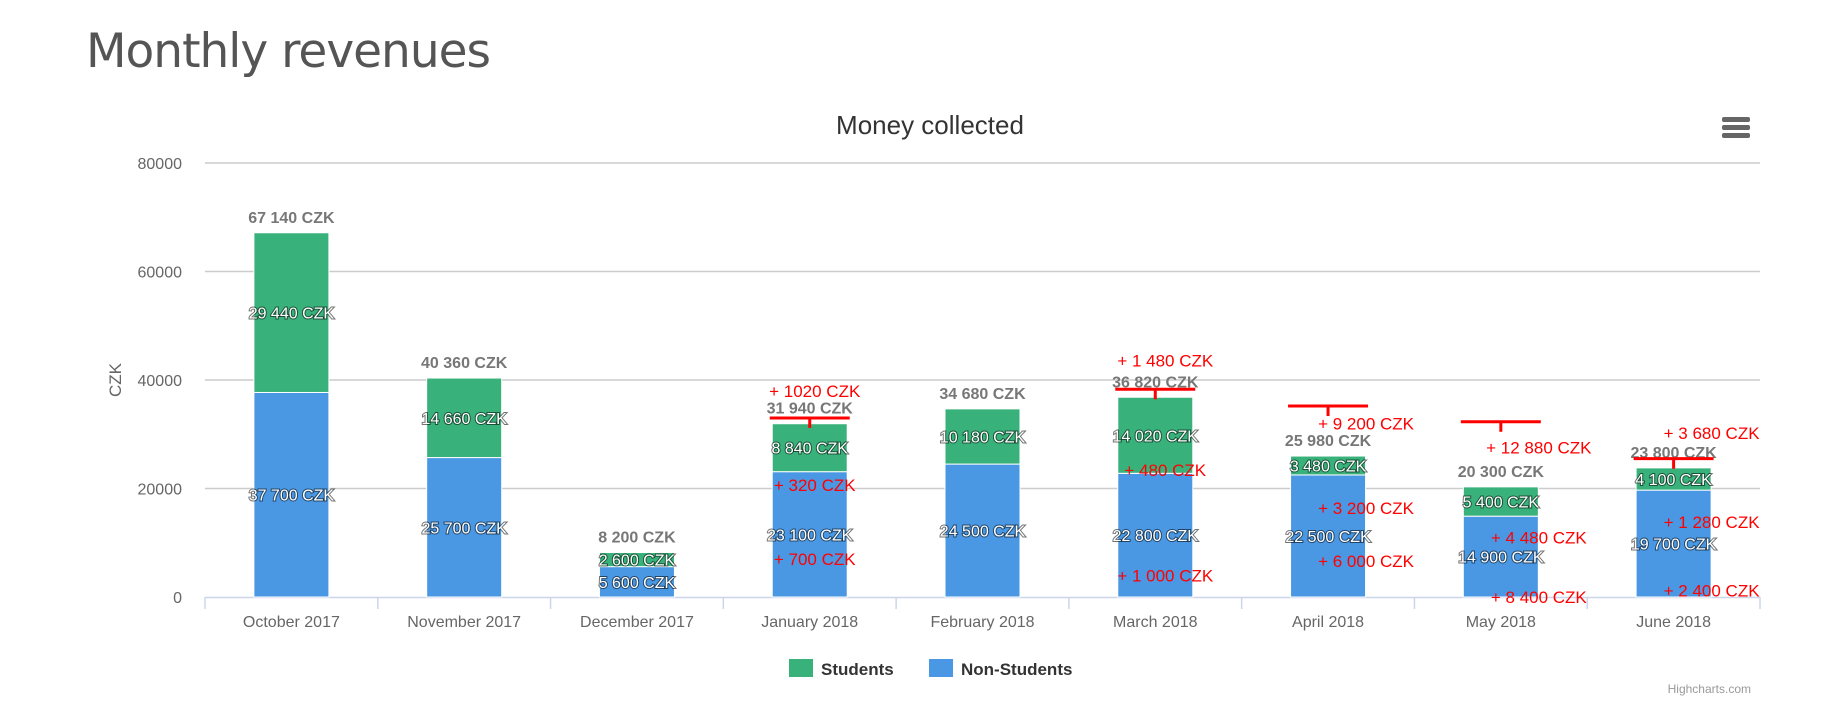  Describe the element at coordinates (809, 622) in the screenshot. I see `x-tick-label: January 2018` at that location.